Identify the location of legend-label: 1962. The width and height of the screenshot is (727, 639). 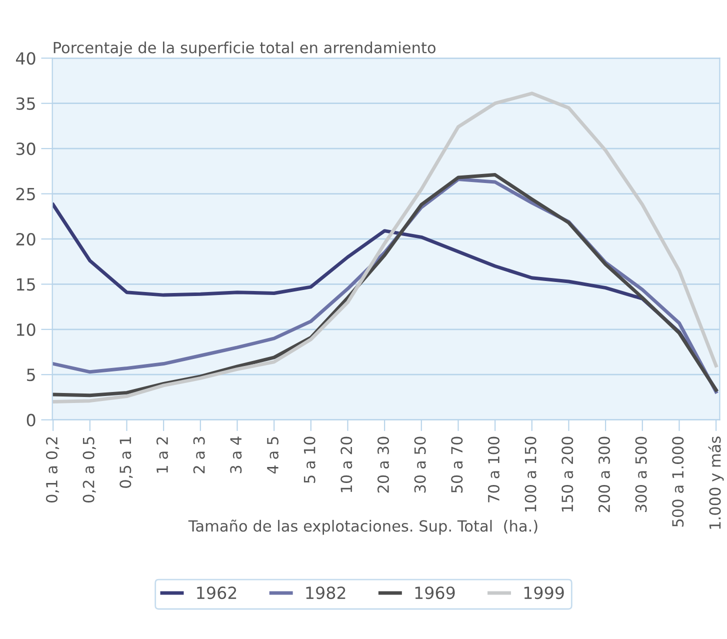
(216, 593).